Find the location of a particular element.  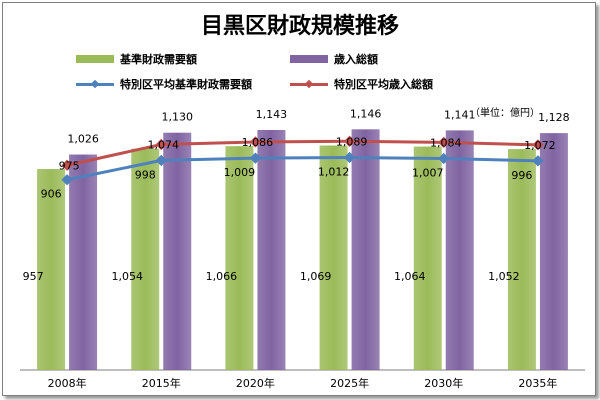

legend-item-avg-standard-need: 特別区平均基準財政需要額 is located at coordinates (164, 84).